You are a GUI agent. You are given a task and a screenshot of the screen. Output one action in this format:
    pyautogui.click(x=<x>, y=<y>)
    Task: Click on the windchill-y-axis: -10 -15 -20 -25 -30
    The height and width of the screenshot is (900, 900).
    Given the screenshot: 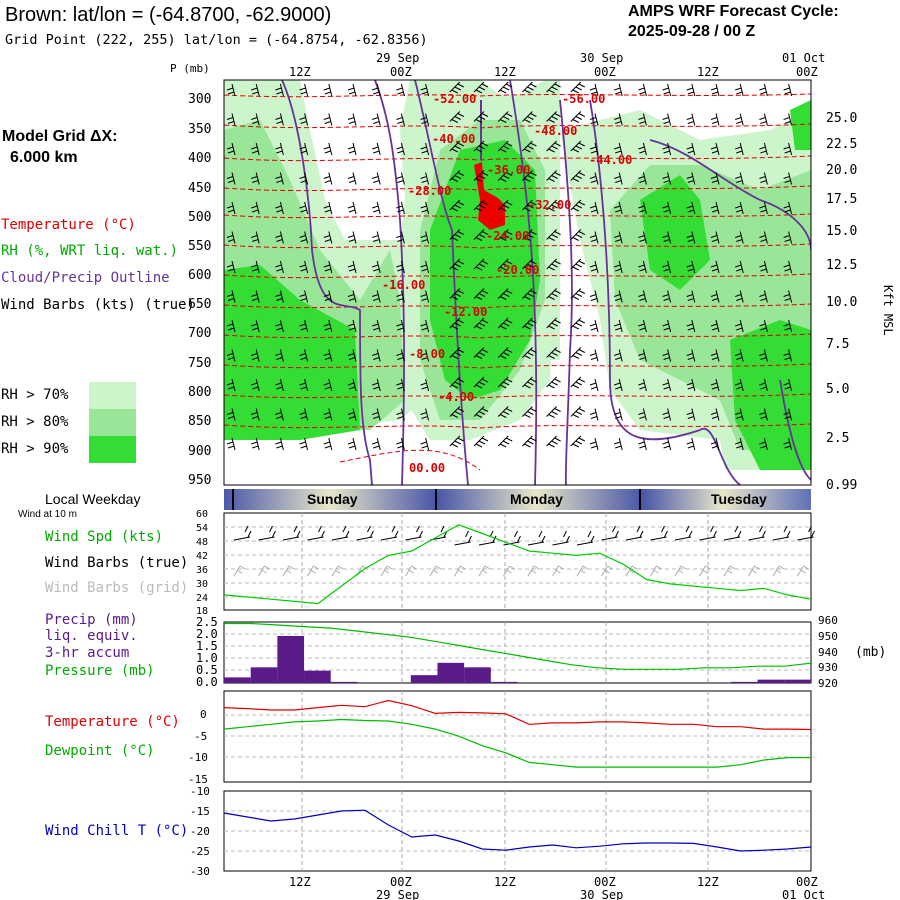 What is the action you would take?
    pyautogui.click(x=200, y=831)
    